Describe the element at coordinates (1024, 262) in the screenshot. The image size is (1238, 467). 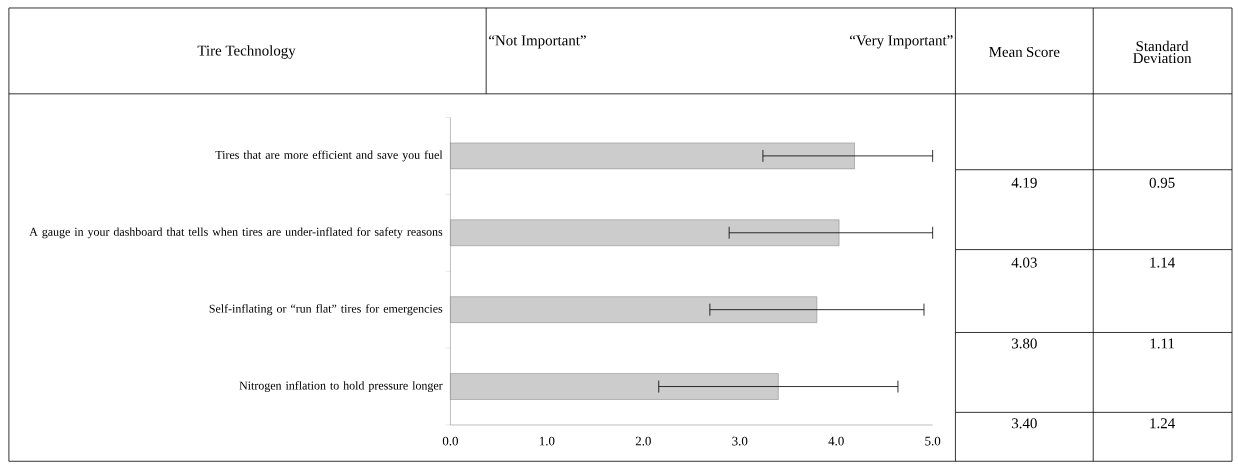
I see `data-label: 4.03` at that location.